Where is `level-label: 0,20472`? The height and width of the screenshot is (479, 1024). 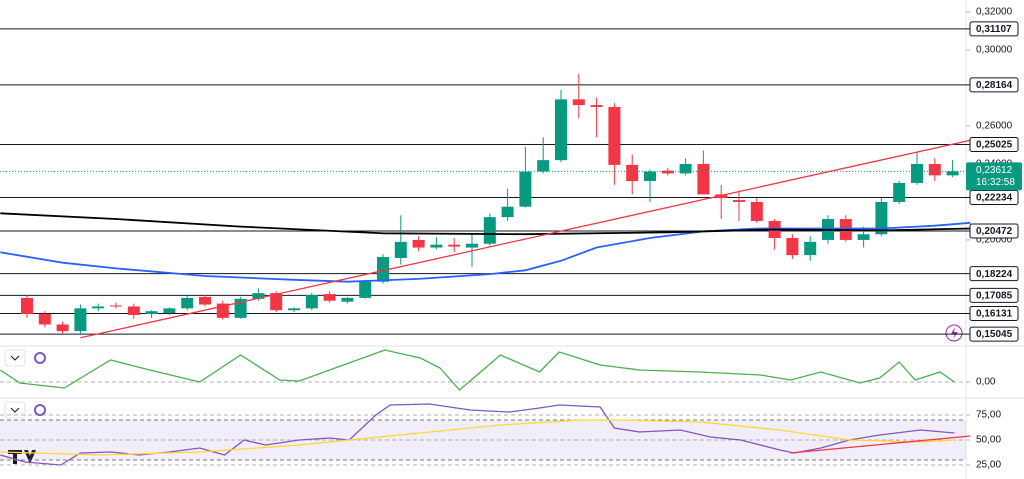
level-label: 0,20472 is located at coordinates (994, 231).